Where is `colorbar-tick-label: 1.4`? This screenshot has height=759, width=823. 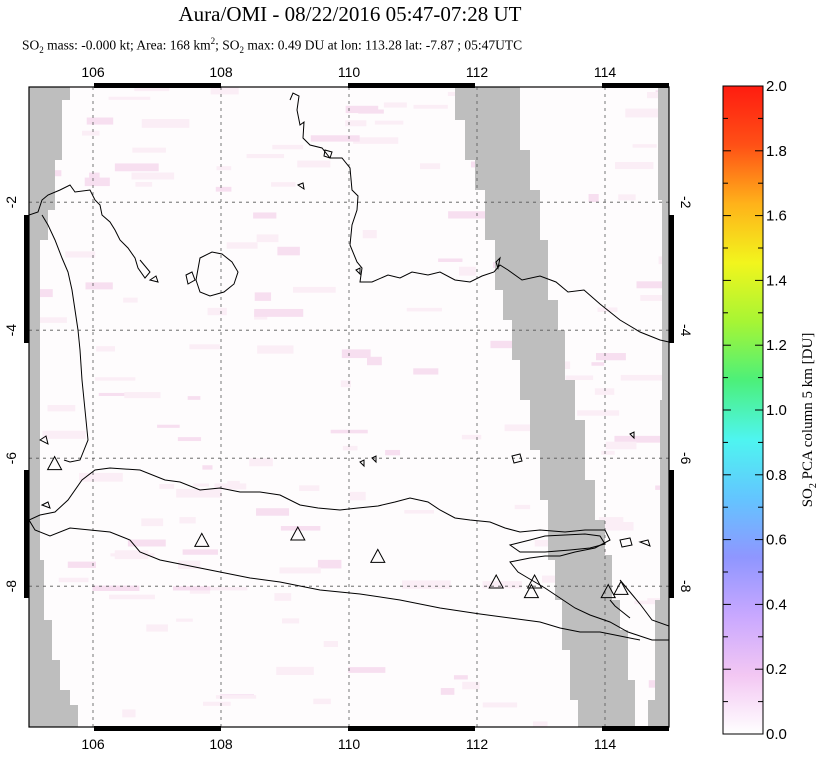 colorbar-tick-label: 1.4 is located at coordinates (776, 280).